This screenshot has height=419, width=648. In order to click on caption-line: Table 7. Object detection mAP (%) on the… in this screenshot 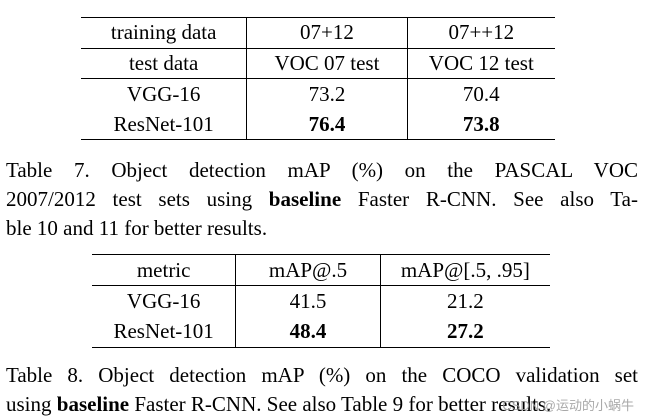, I will do `click(322, 170)`.